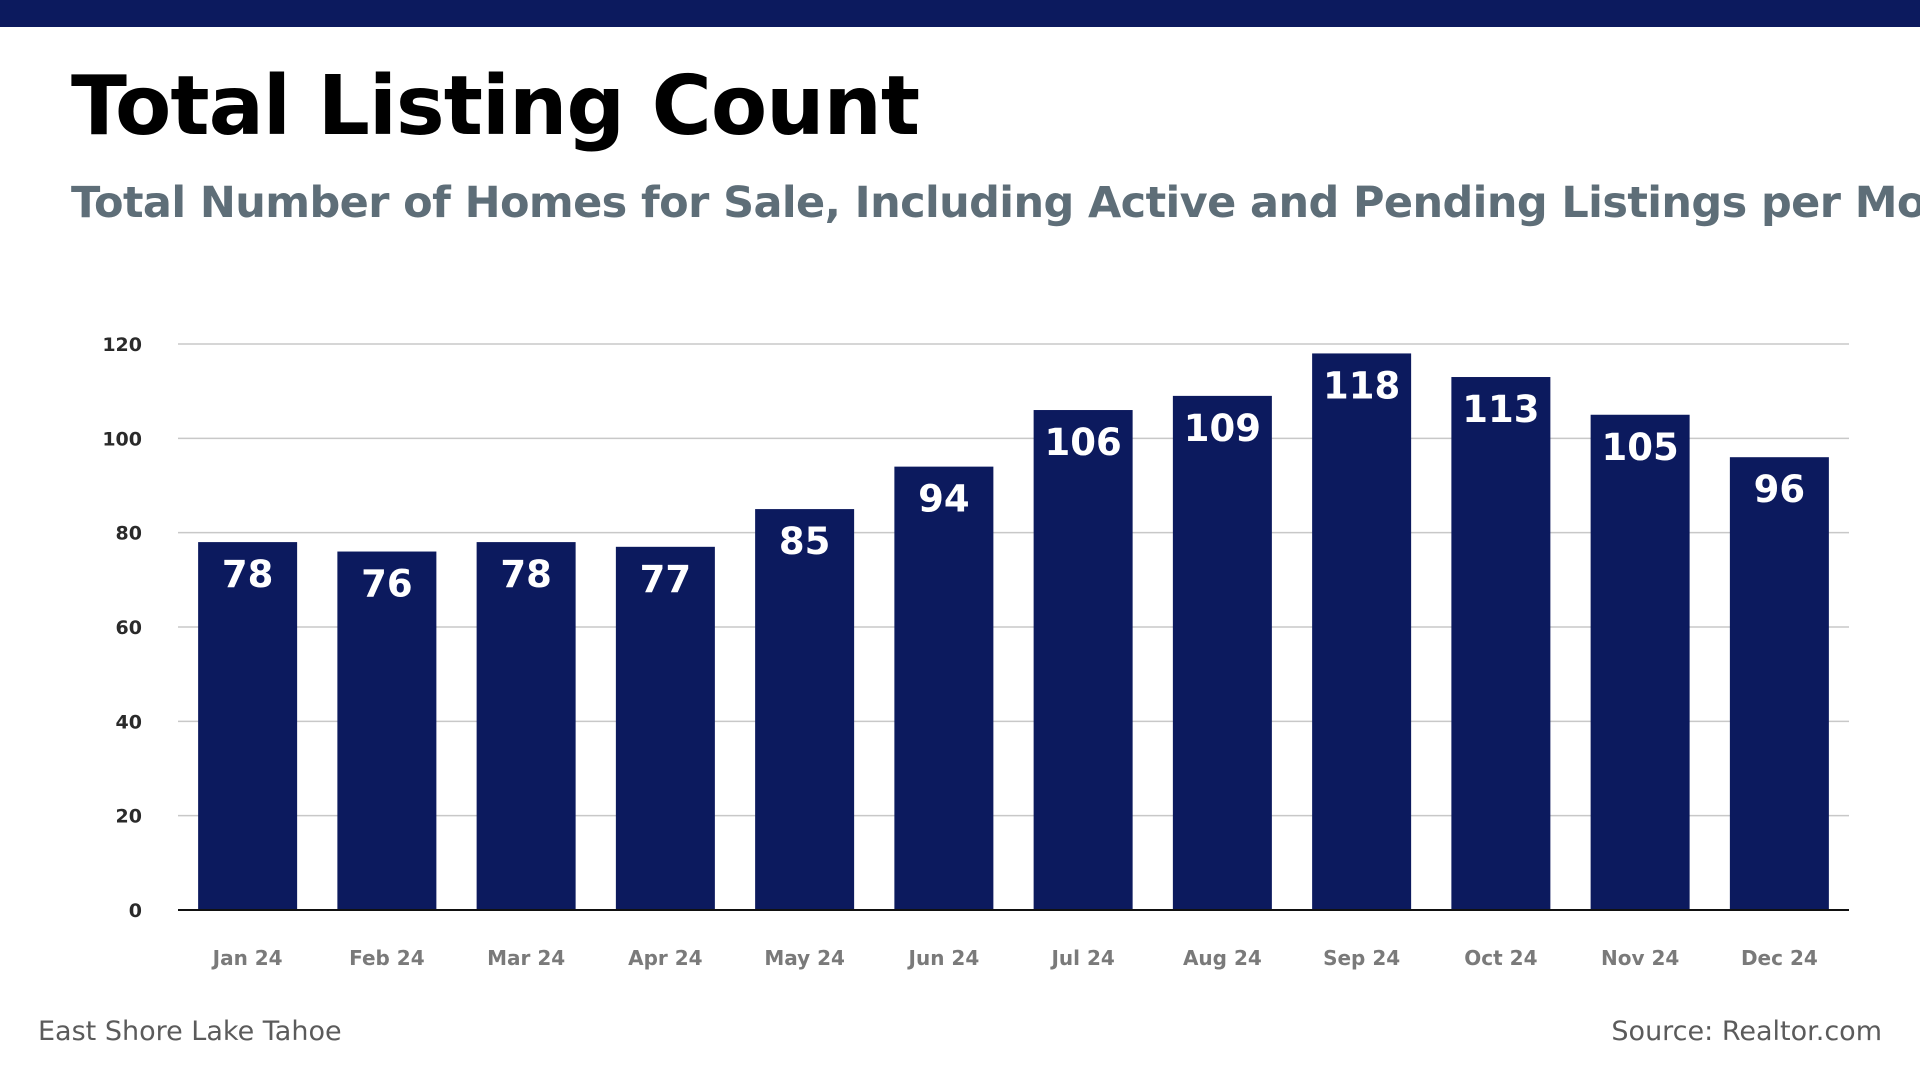 This screenshot has width=1920, height=1079. I want to click on bar-value-label: 106, so click(1083, 442).